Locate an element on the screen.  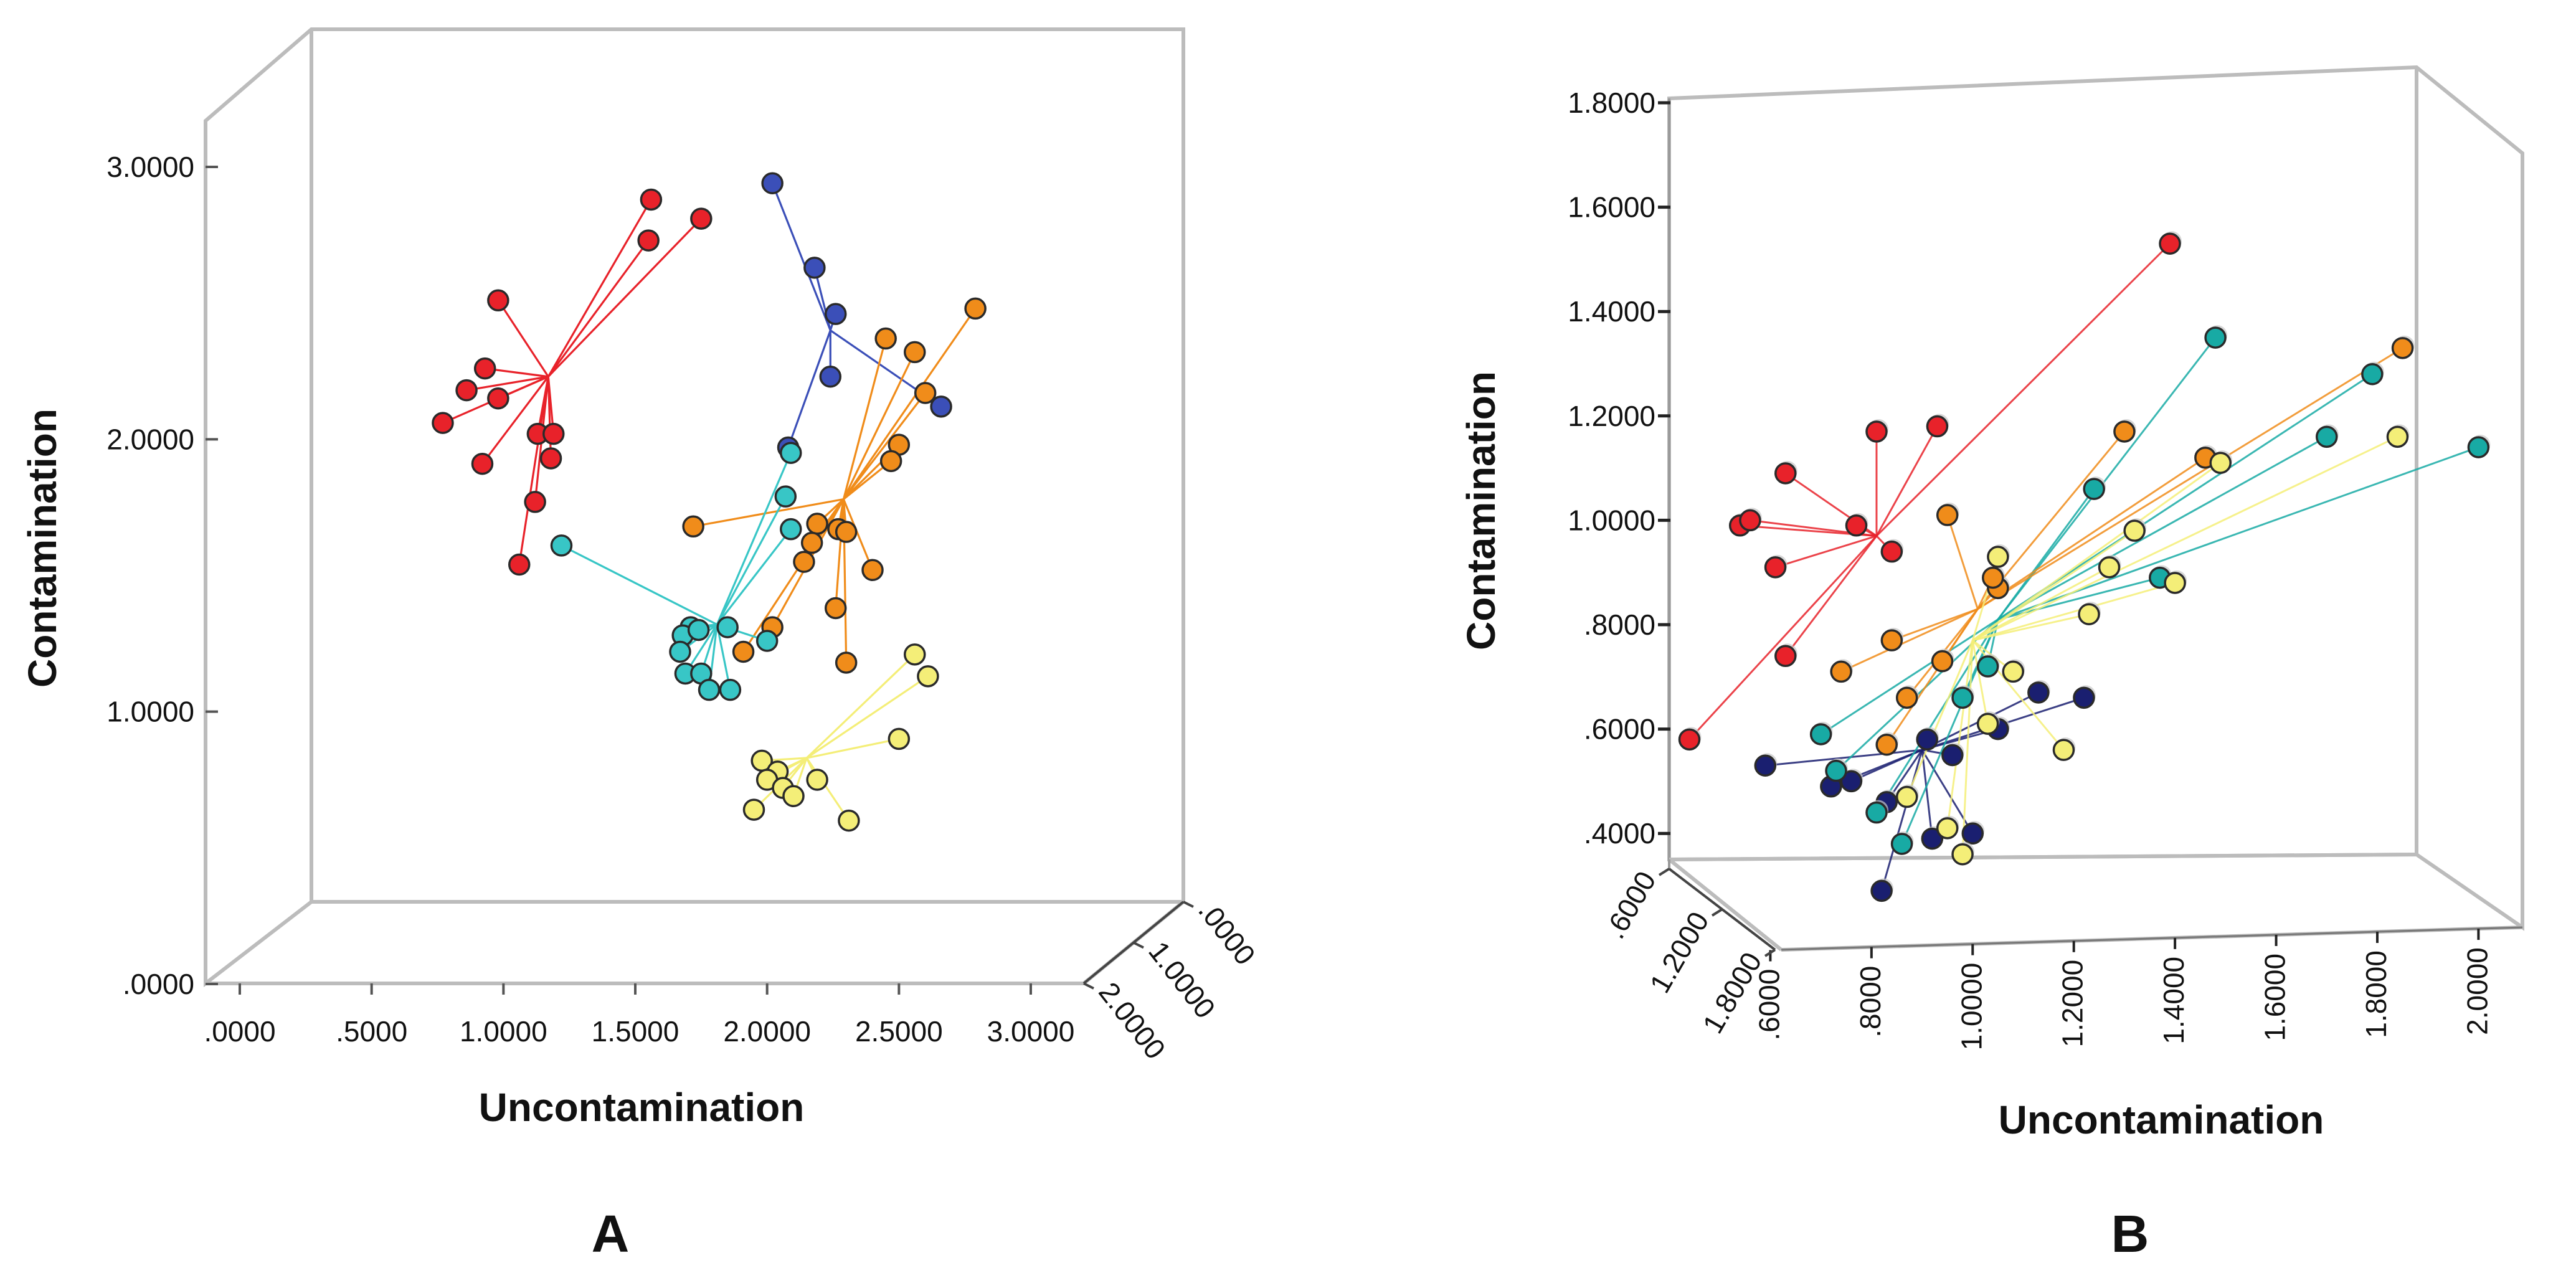
y-tick-label: 1.0000 is located at coordinates (150, 712).